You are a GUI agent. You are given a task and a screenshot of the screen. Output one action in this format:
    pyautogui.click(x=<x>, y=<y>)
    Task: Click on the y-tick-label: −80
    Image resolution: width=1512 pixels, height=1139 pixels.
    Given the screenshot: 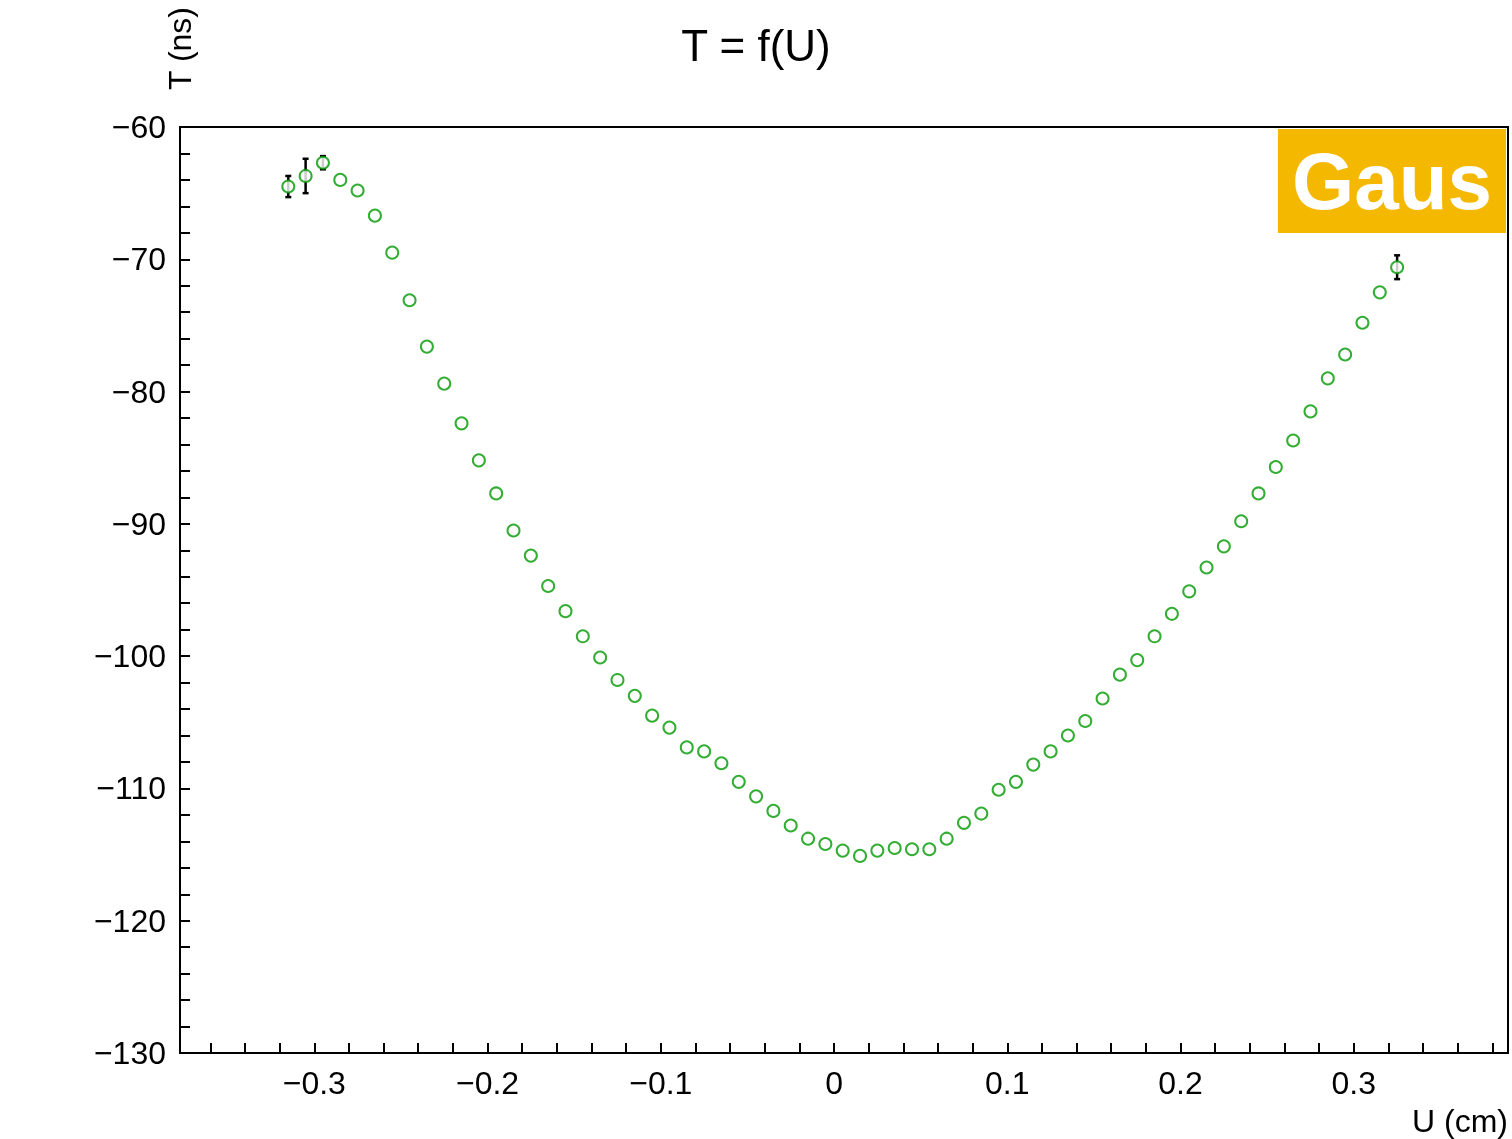 What is the action you would take?
    pyautogui.click(x=138, y=391)
    